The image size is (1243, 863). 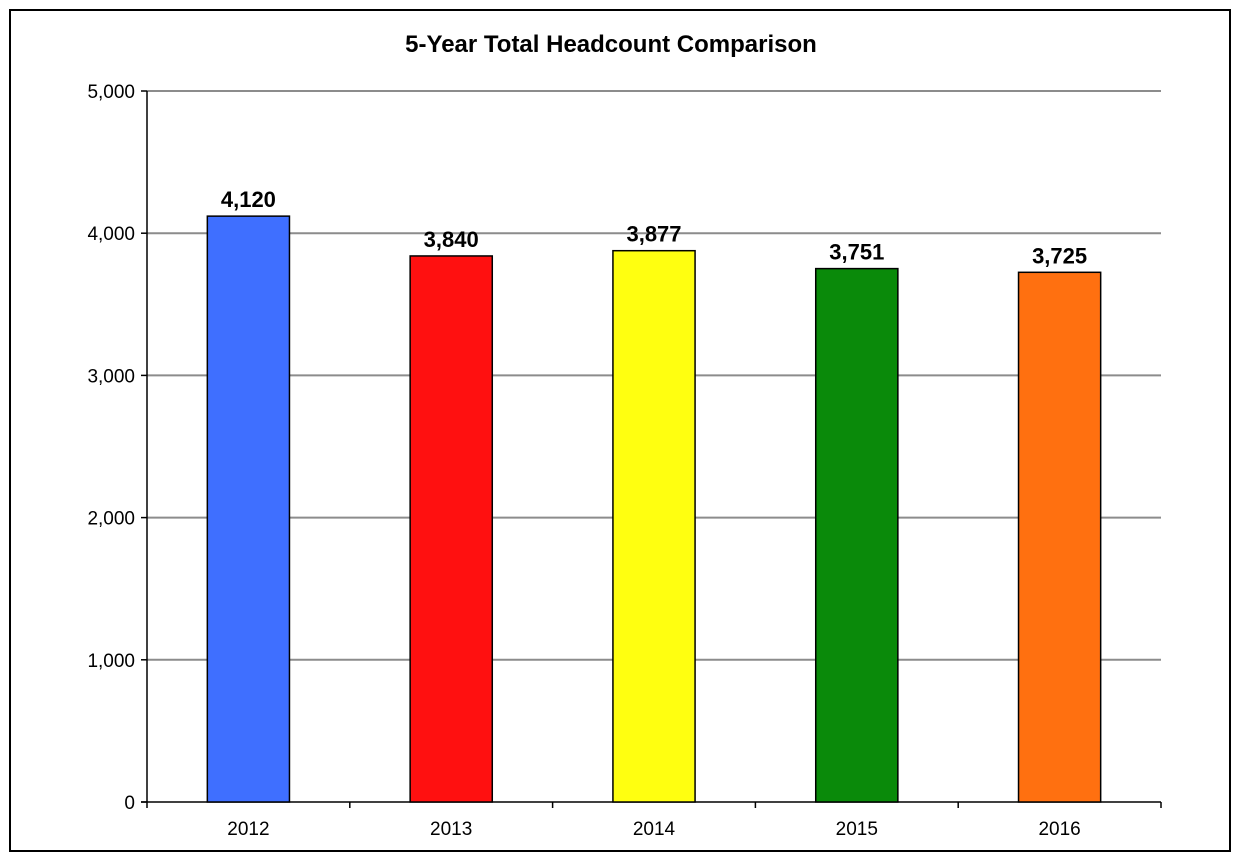 I want to click on data-label-2012: 4,120, so click(x=248, y=199).